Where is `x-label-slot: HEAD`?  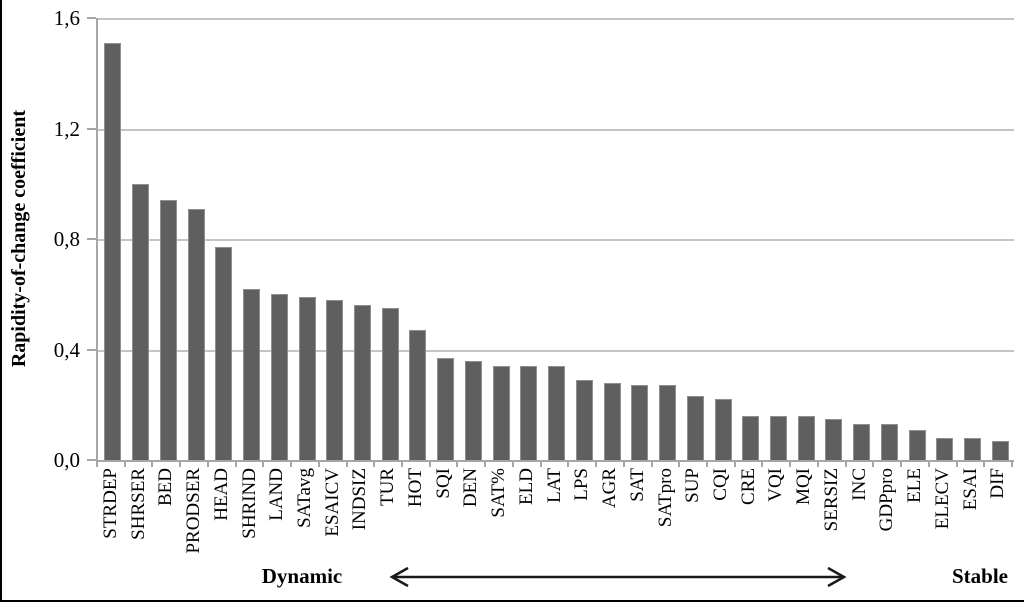 x-label-slot: HEAD is located at coordinates (222, 528).